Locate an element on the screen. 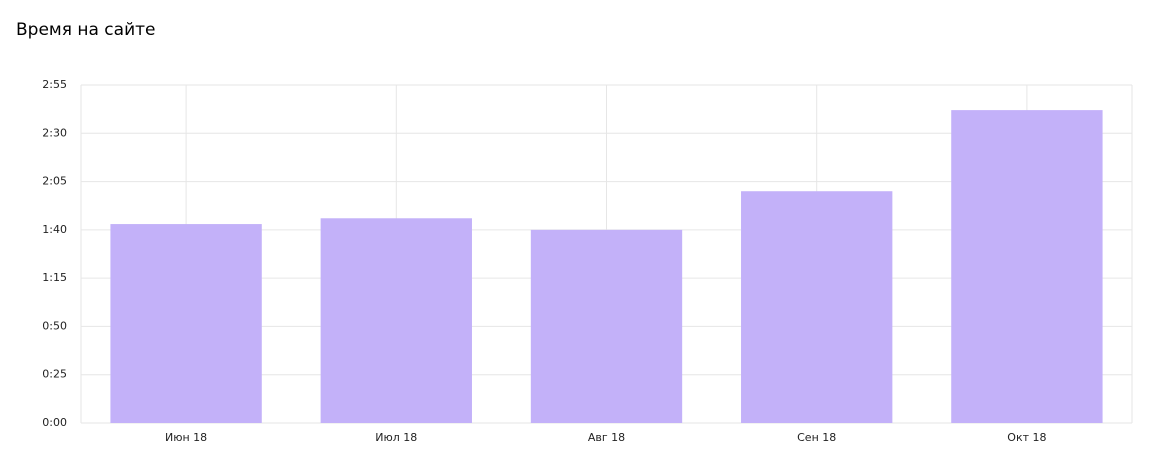  y-tick-label: 2:05 is located at coordinates (54, 181).